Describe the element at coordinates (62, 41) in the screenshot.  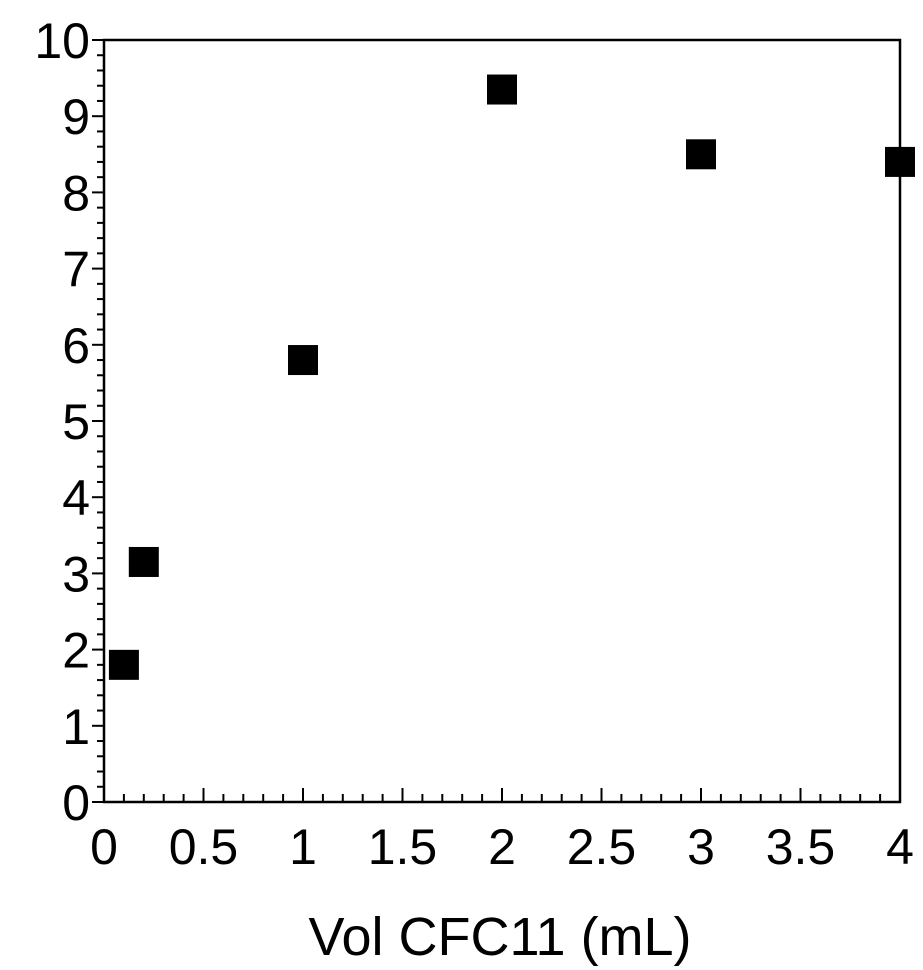
I see `y-tick-label: 10` at that location.